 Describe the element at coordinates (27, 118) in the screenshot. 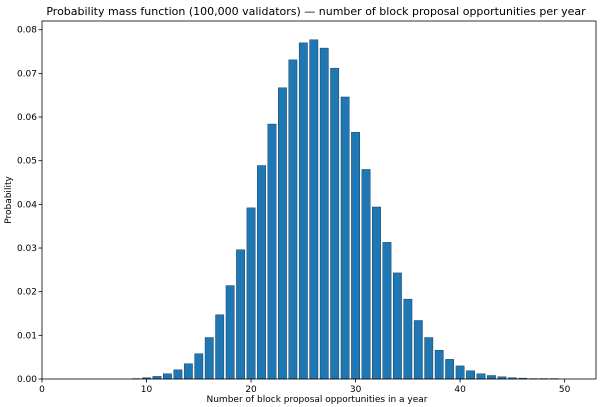

I see `y-tick-label-6: 0.06` at that location.